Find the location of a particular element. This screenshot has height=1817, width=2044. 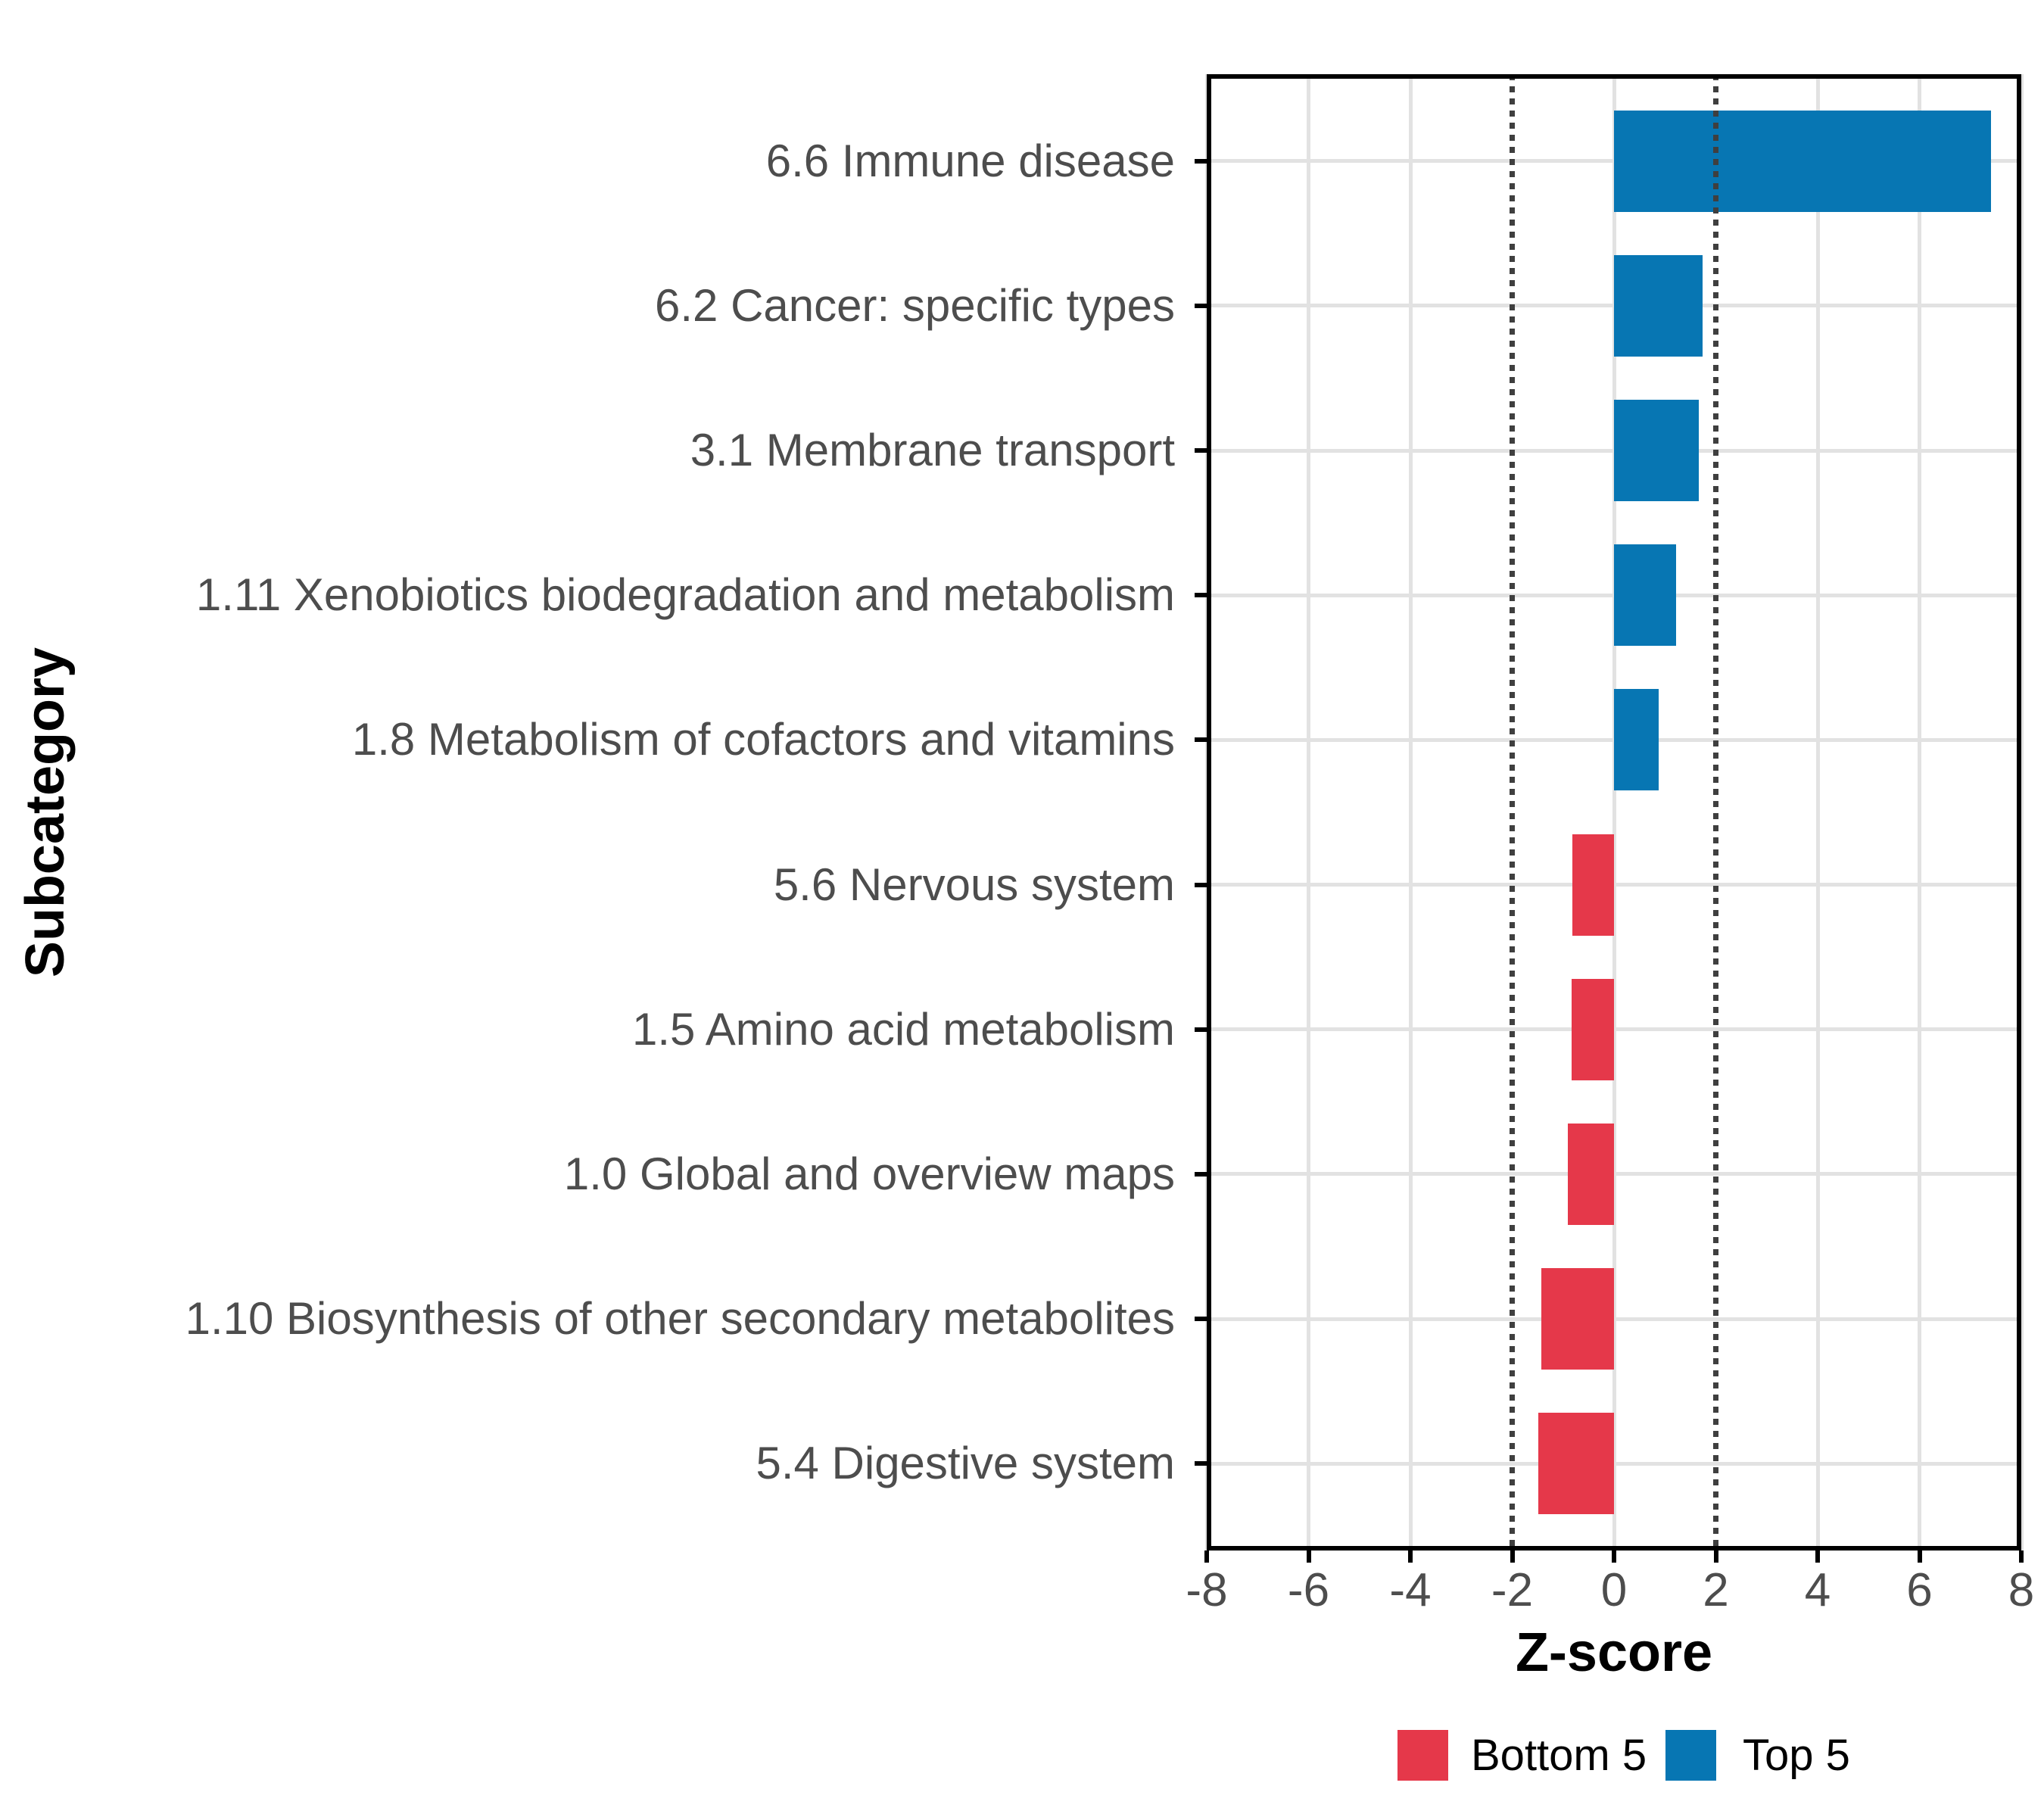

bar-1.0 is located at coordinates (1591, 1174).